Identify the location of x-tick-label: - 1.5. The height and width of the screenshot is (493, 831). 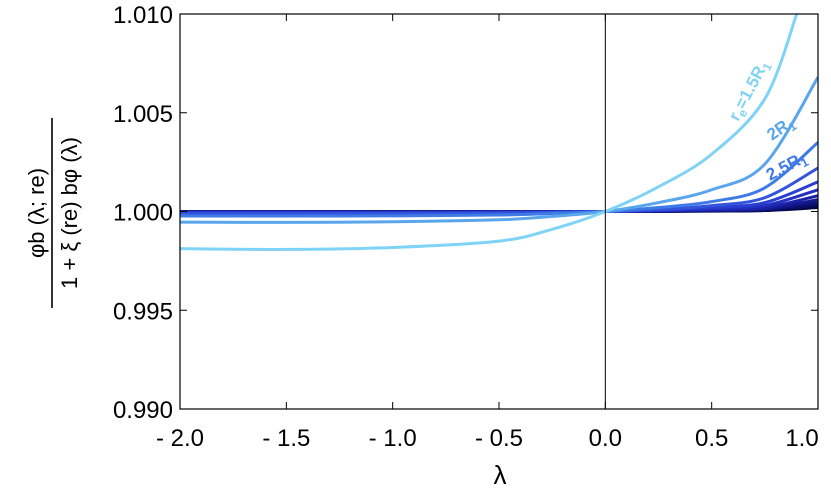
(286, 438).